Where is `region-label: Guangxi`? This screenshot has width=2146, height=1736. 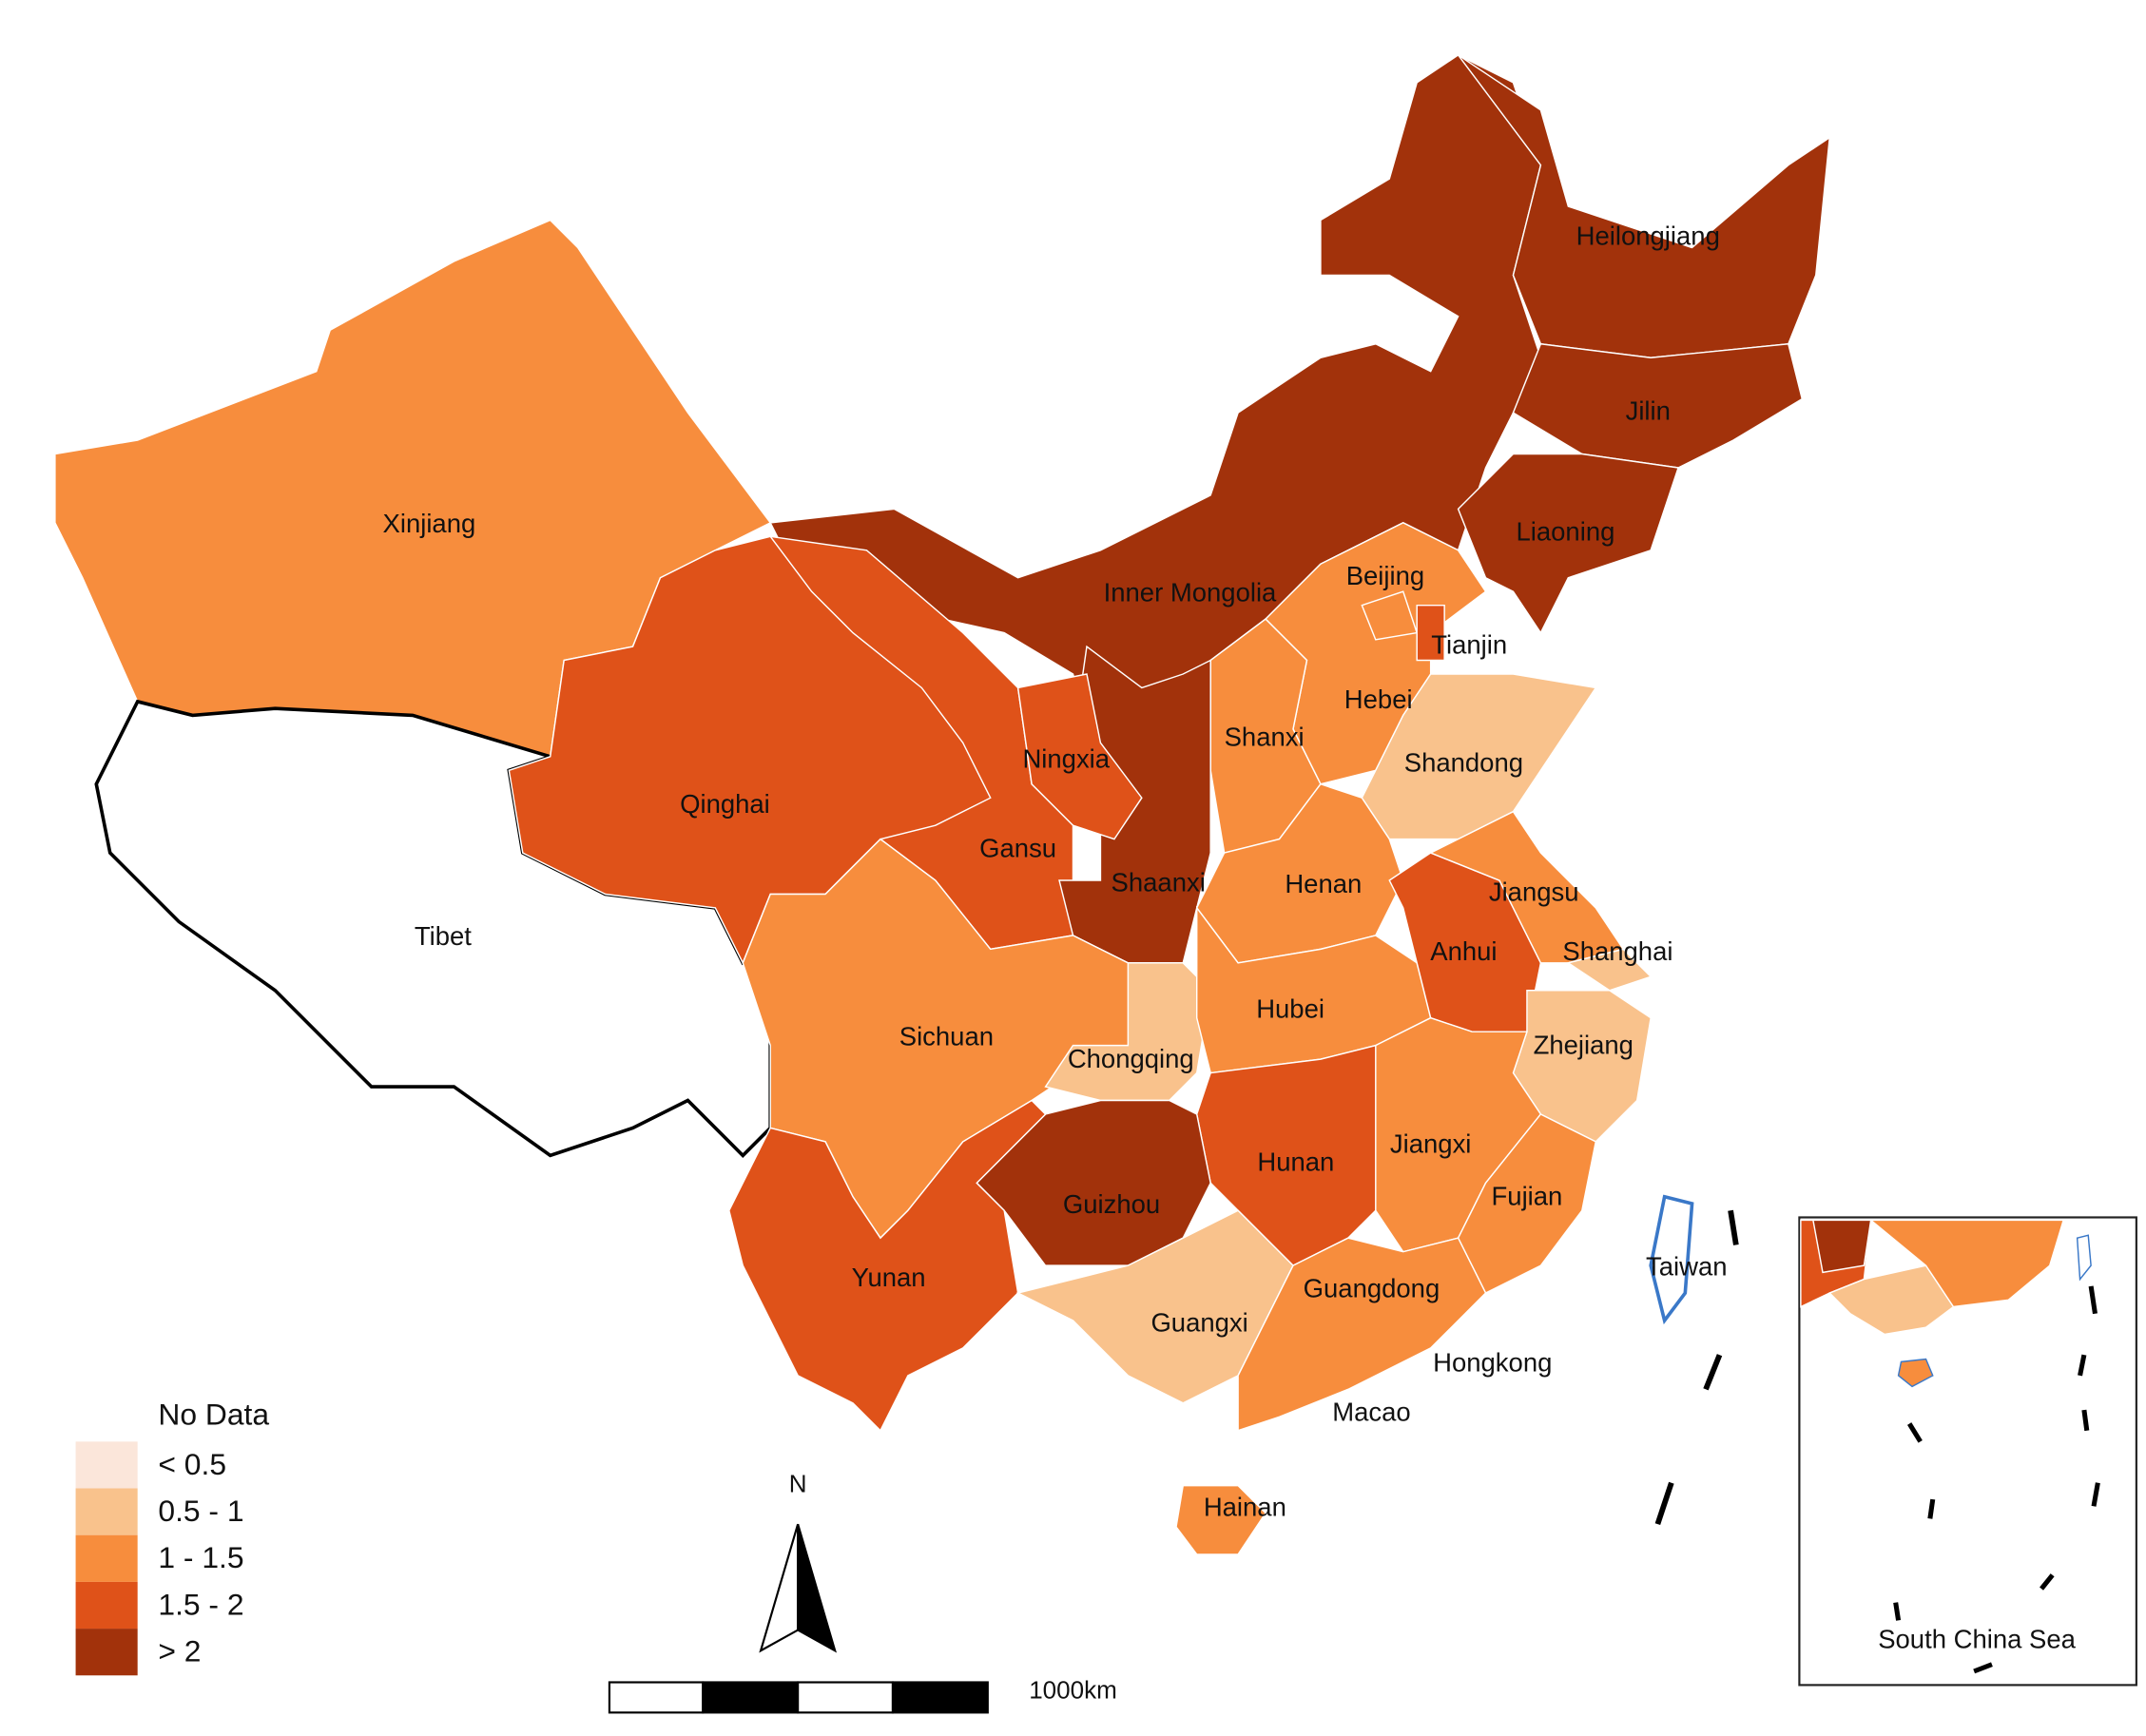 region-label: Guangxi is located at coordinates (1198, 1323).